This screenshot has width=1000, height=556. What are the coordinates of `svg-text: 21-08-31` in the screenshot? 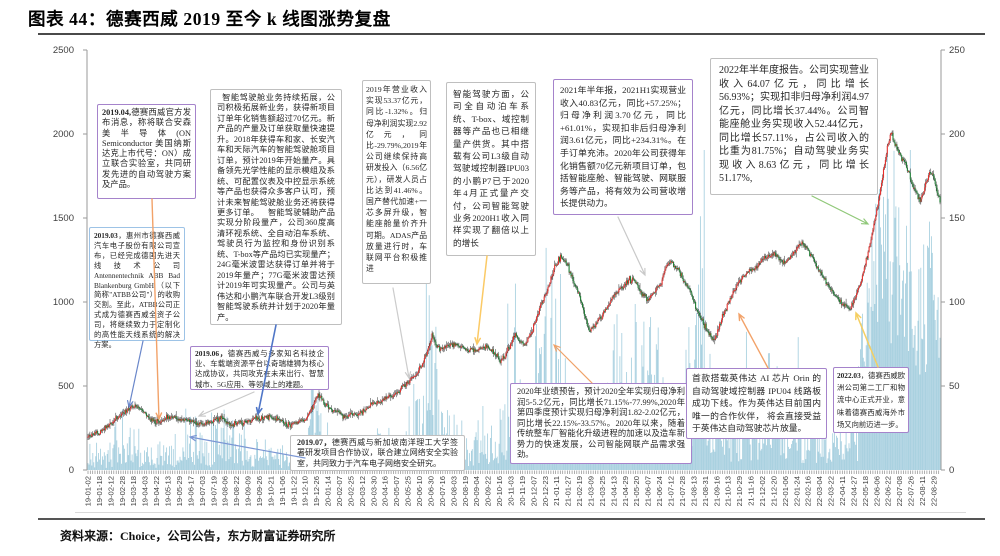 It's located at (705, 491).